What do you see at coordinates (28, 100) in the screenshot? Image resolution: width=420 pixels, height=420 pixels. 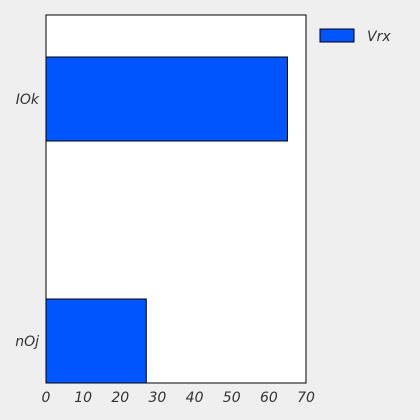 I see `y-tick-label-IOk: IOk` at bounding box center [28, 100].